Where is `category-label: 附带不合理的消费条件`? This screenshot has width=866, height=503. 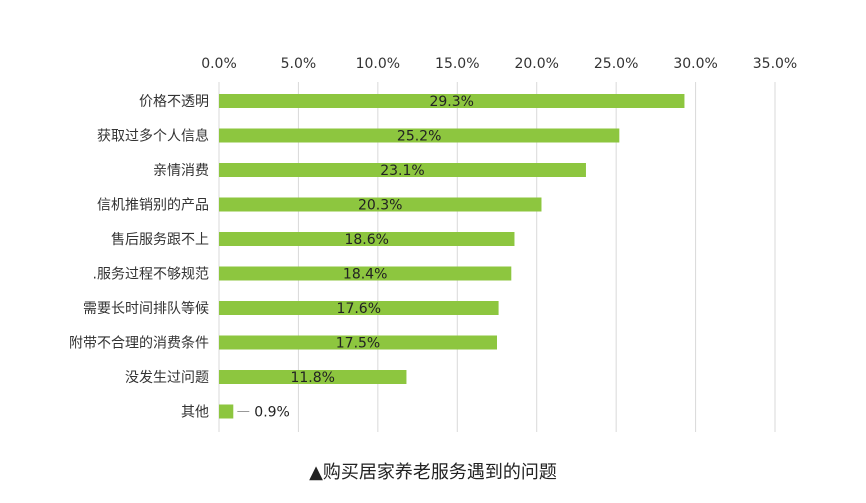
category-label: 附带不合理的消费条件 is located at coordinates (139, 343).